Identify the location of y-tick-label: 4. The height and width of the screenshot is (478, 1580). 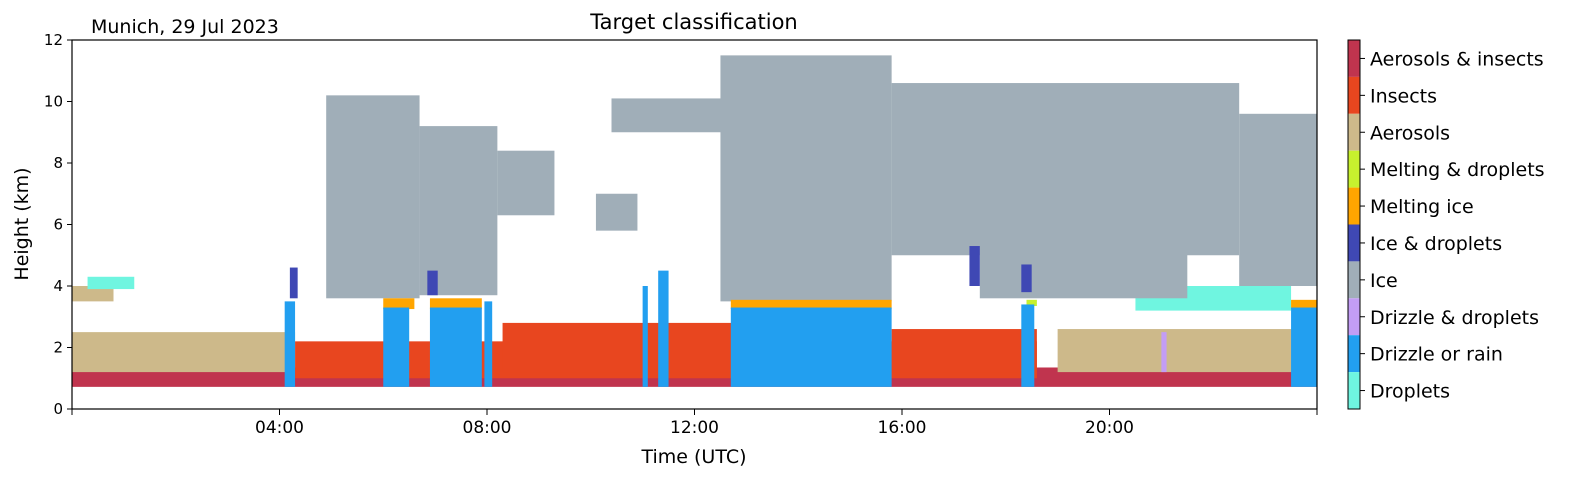
(58, 286).